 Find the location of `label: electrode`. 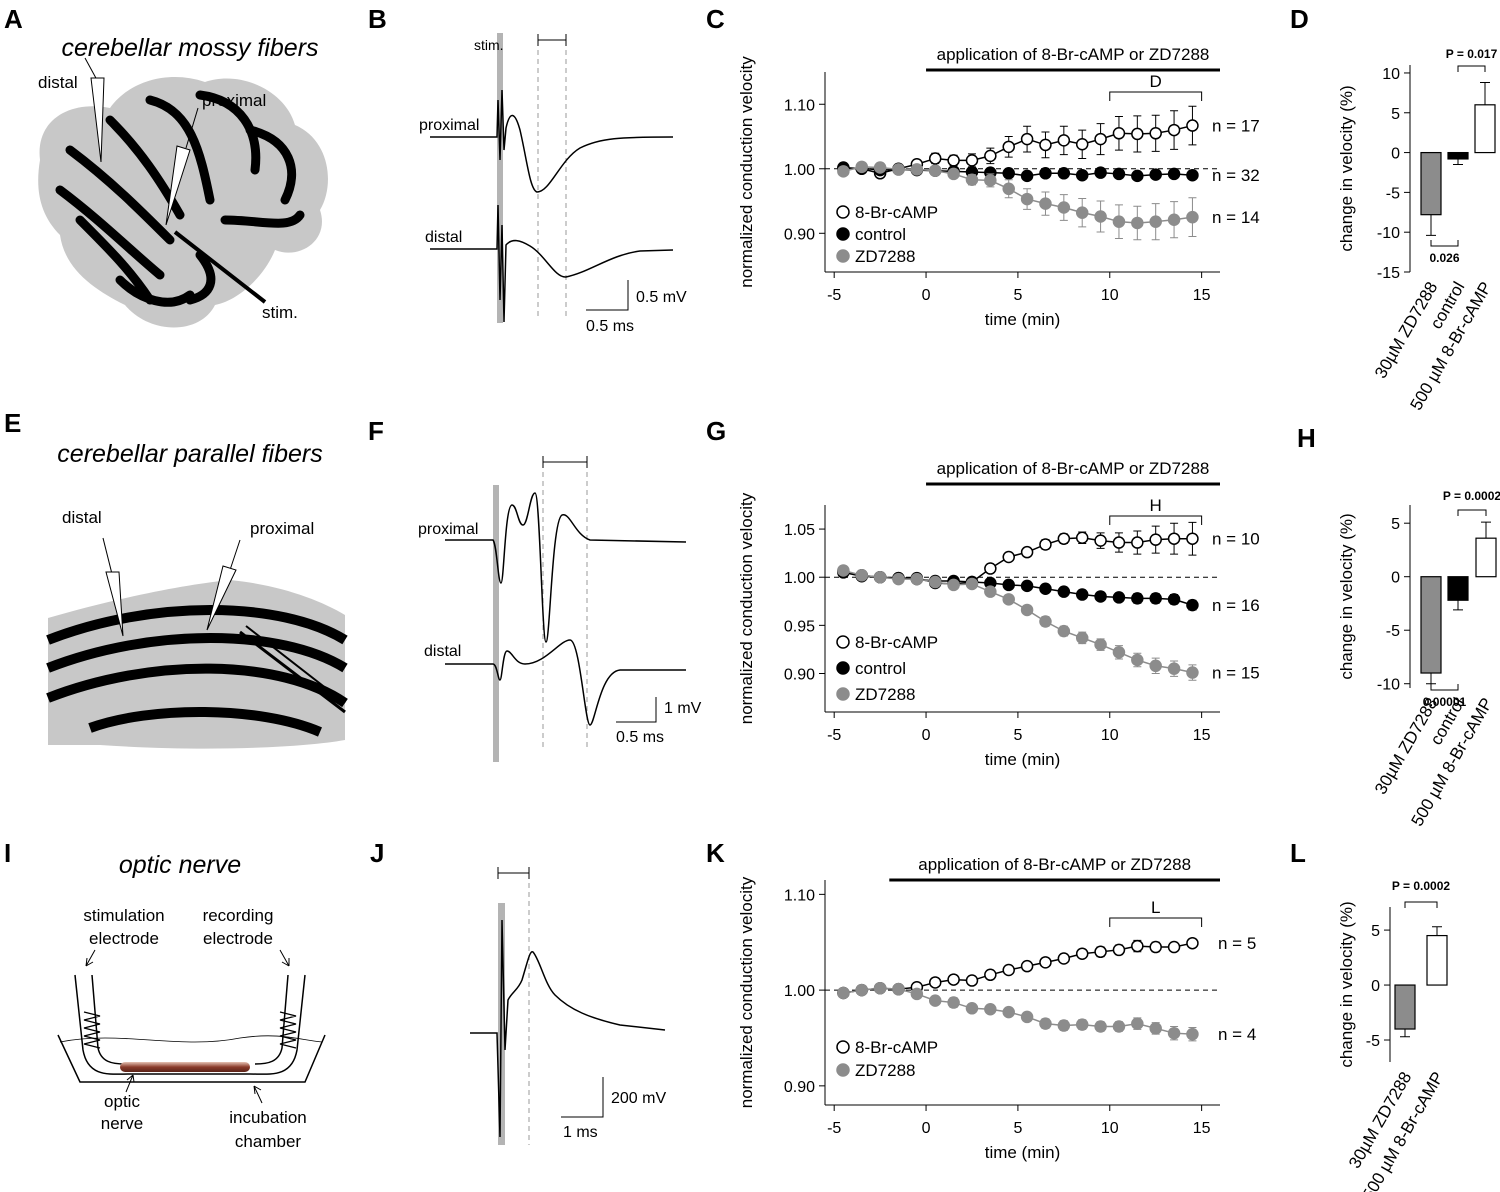

label: electrode is located at coordinates (124, 938).